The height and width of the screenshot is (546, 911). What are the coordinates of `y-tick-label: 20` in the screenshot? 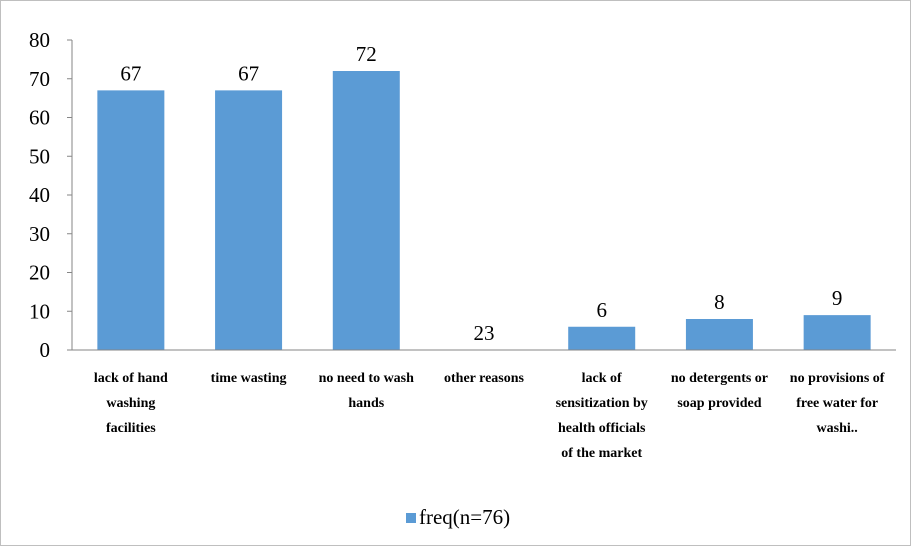 It's located at (39, 273).